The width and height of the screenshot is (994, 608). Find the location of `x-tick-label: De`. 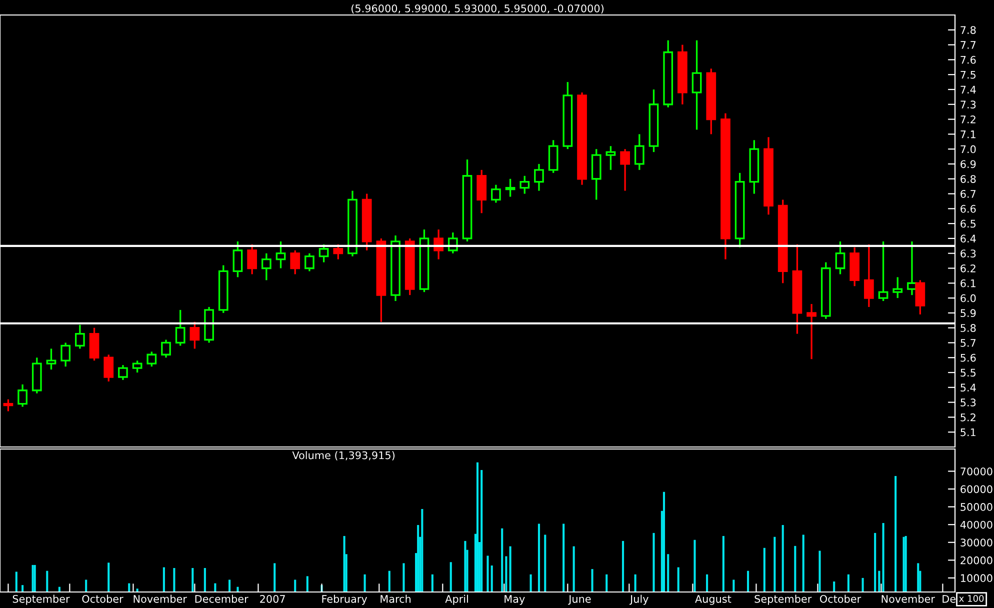

x-tick-label: De is located at coordinates (949, 599).